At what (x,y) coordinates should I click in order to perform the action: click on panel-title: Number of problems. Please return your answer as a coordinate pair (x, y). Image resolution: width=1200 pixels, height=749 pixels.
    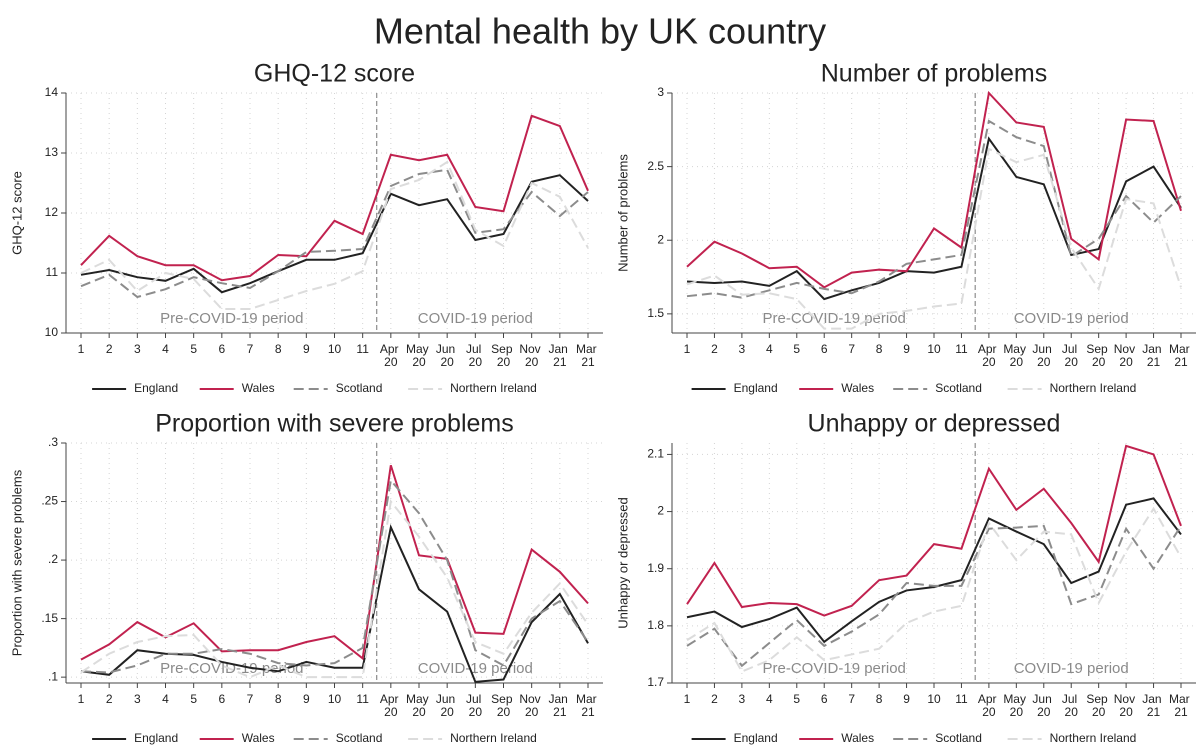
    Looking at the image, I should click on (934, 74).